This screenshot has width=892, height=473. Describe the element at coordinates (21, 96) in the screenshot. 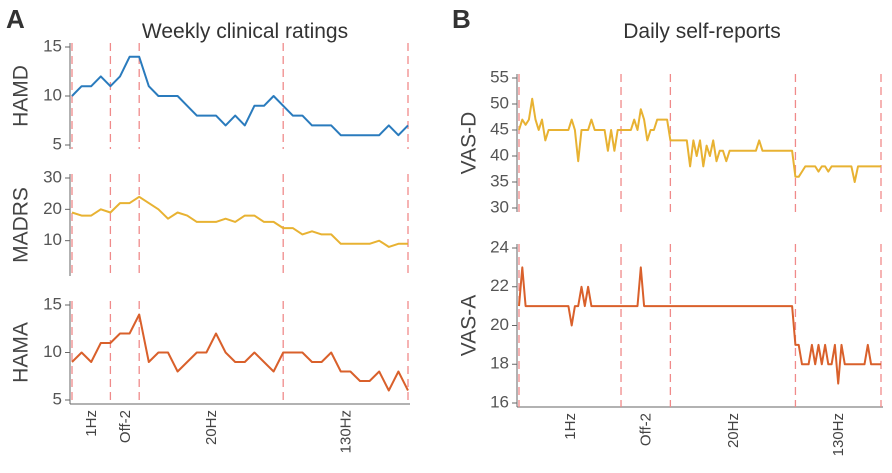

I see `y-axis-label: HAMD` at that location.